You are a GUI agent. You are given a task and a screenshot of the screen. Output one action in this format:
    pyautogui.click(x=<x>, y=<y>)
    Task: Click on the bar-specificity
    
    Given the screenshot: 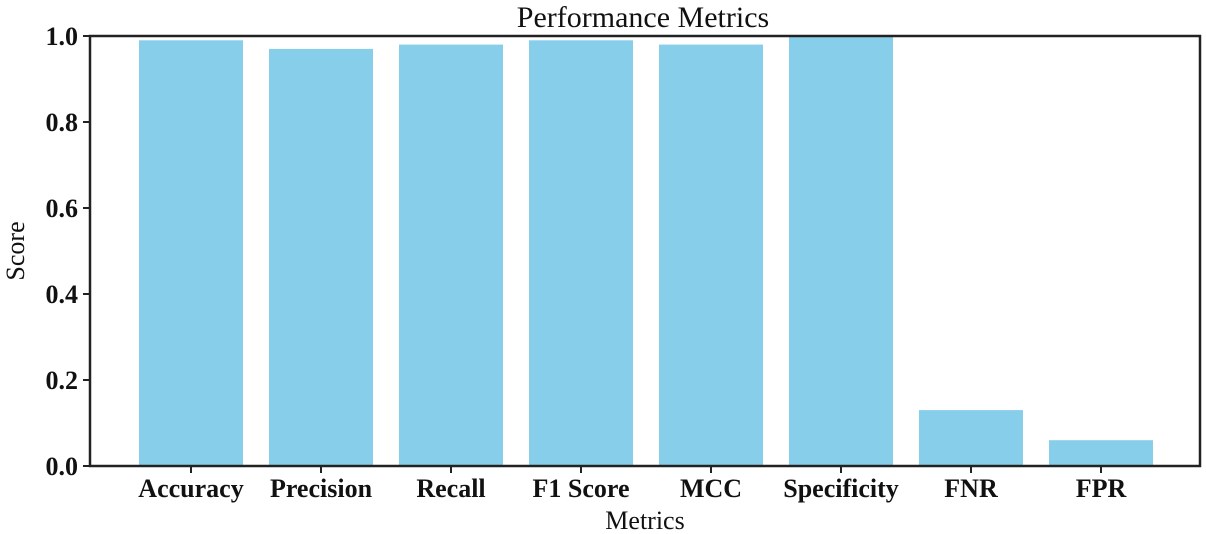 What is the action you would take?
    pyautogui.click(x=841, y=251)
    